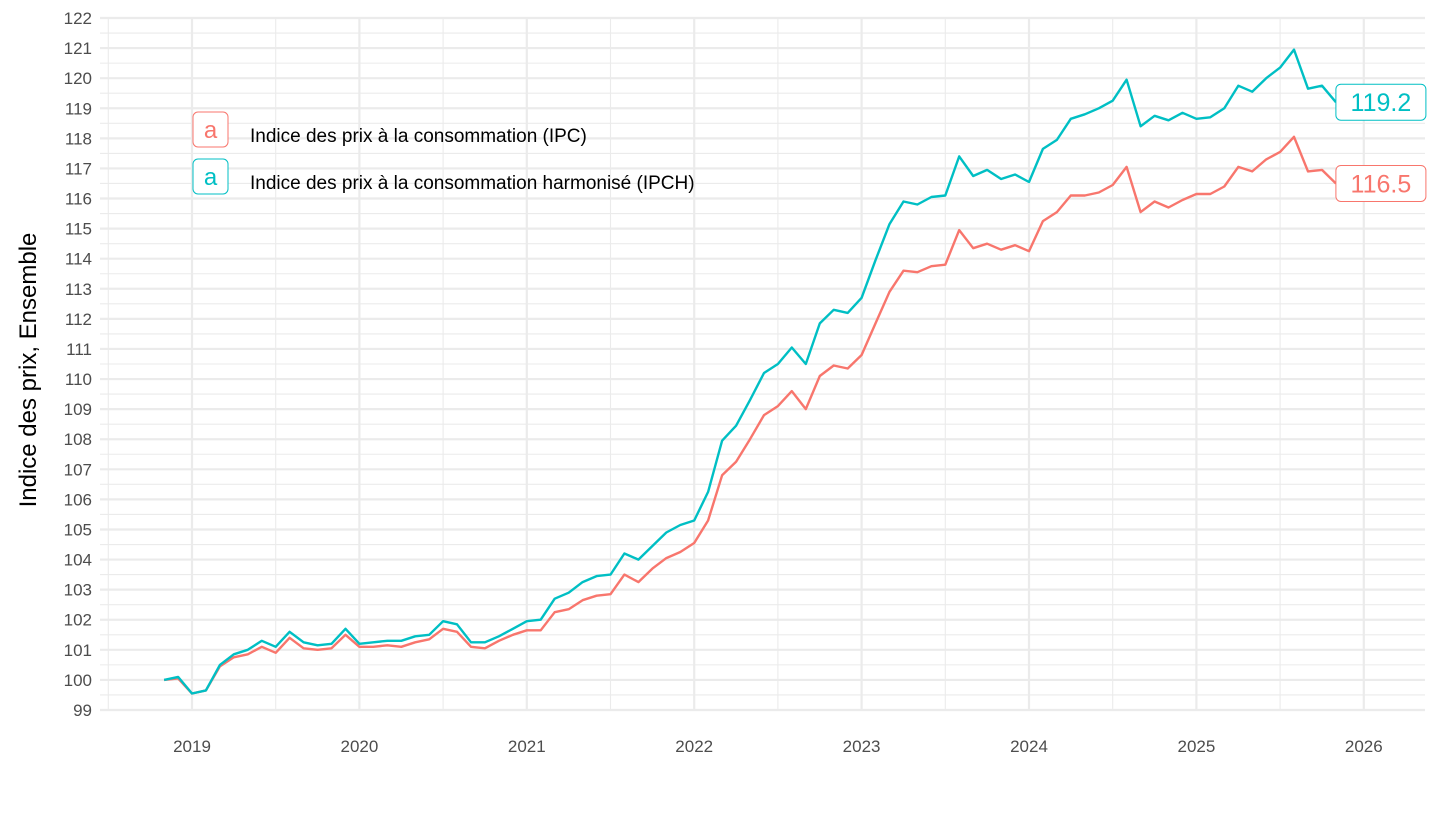 This screenshot has height=815, width=1440. What do you see at coordinates (78, 379) in the screenshot?
I see `y-tick-label: 110` at bounding box center [78, 379].